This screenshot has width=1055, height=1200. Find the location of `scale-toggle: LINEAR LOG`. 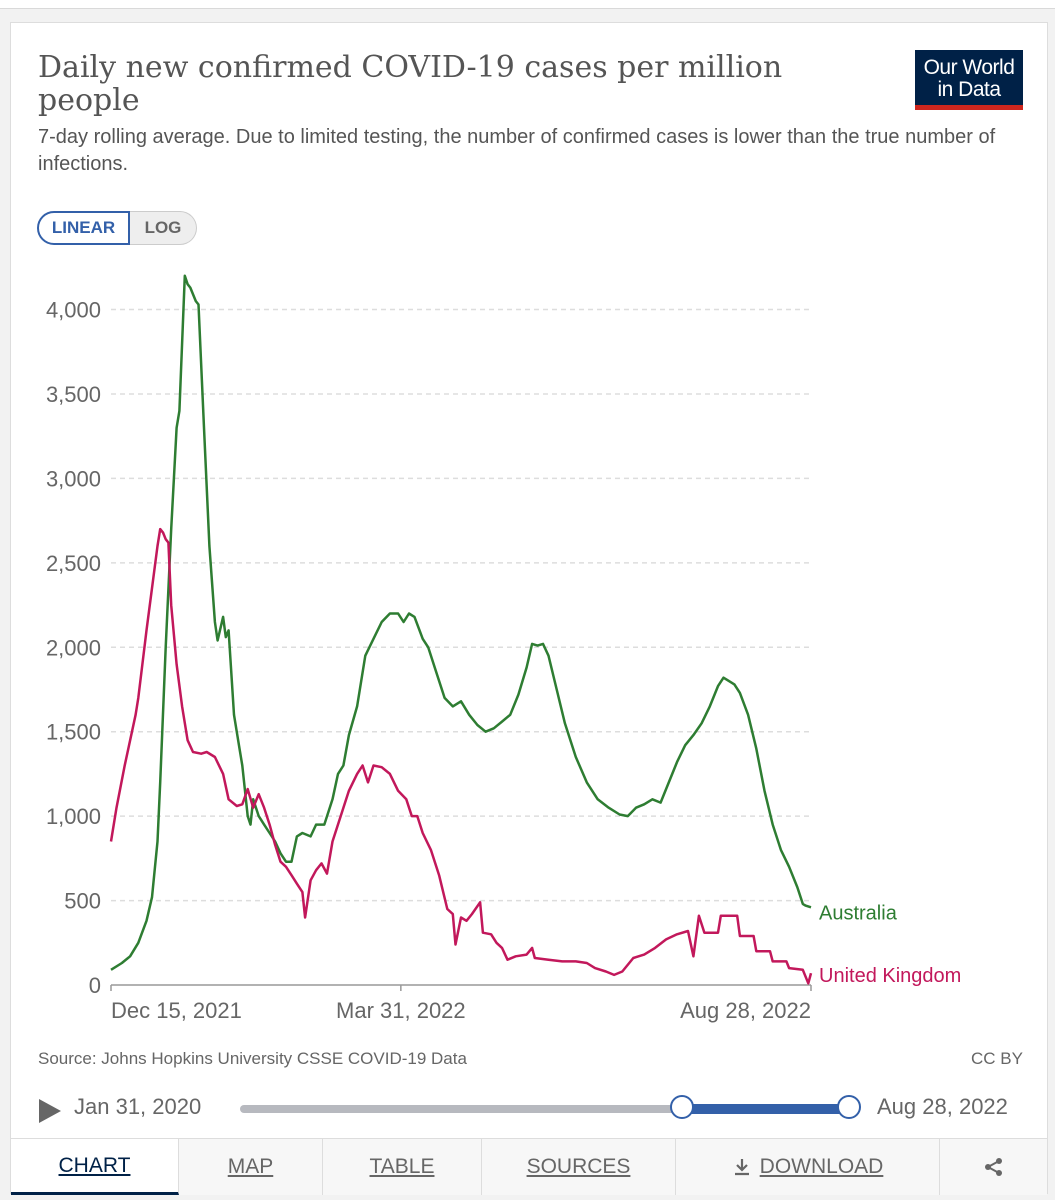

scale-toggle: LINEAR LOG is located at coordinates (117, 228).